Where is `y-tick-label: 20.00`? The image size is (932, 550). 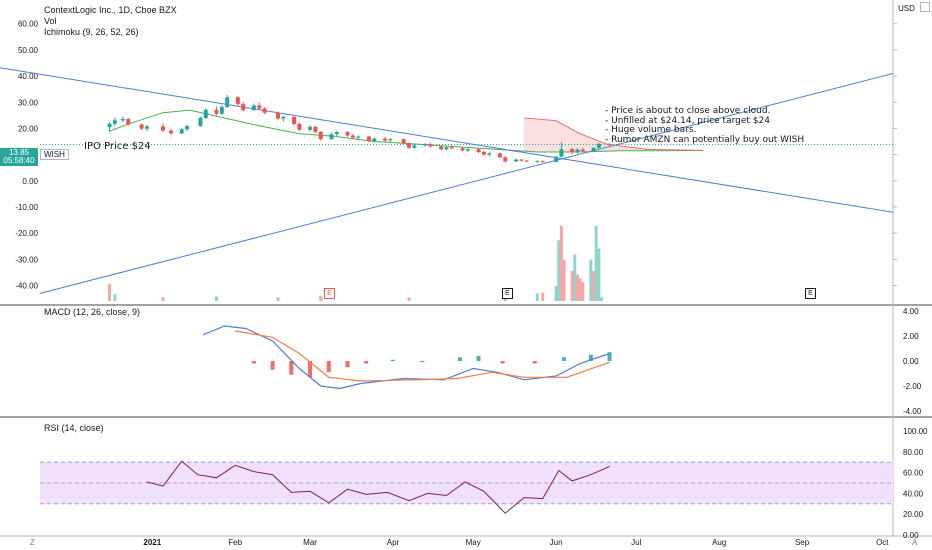
y-tick-label: 20.00 is located at coordinates (28, 128).